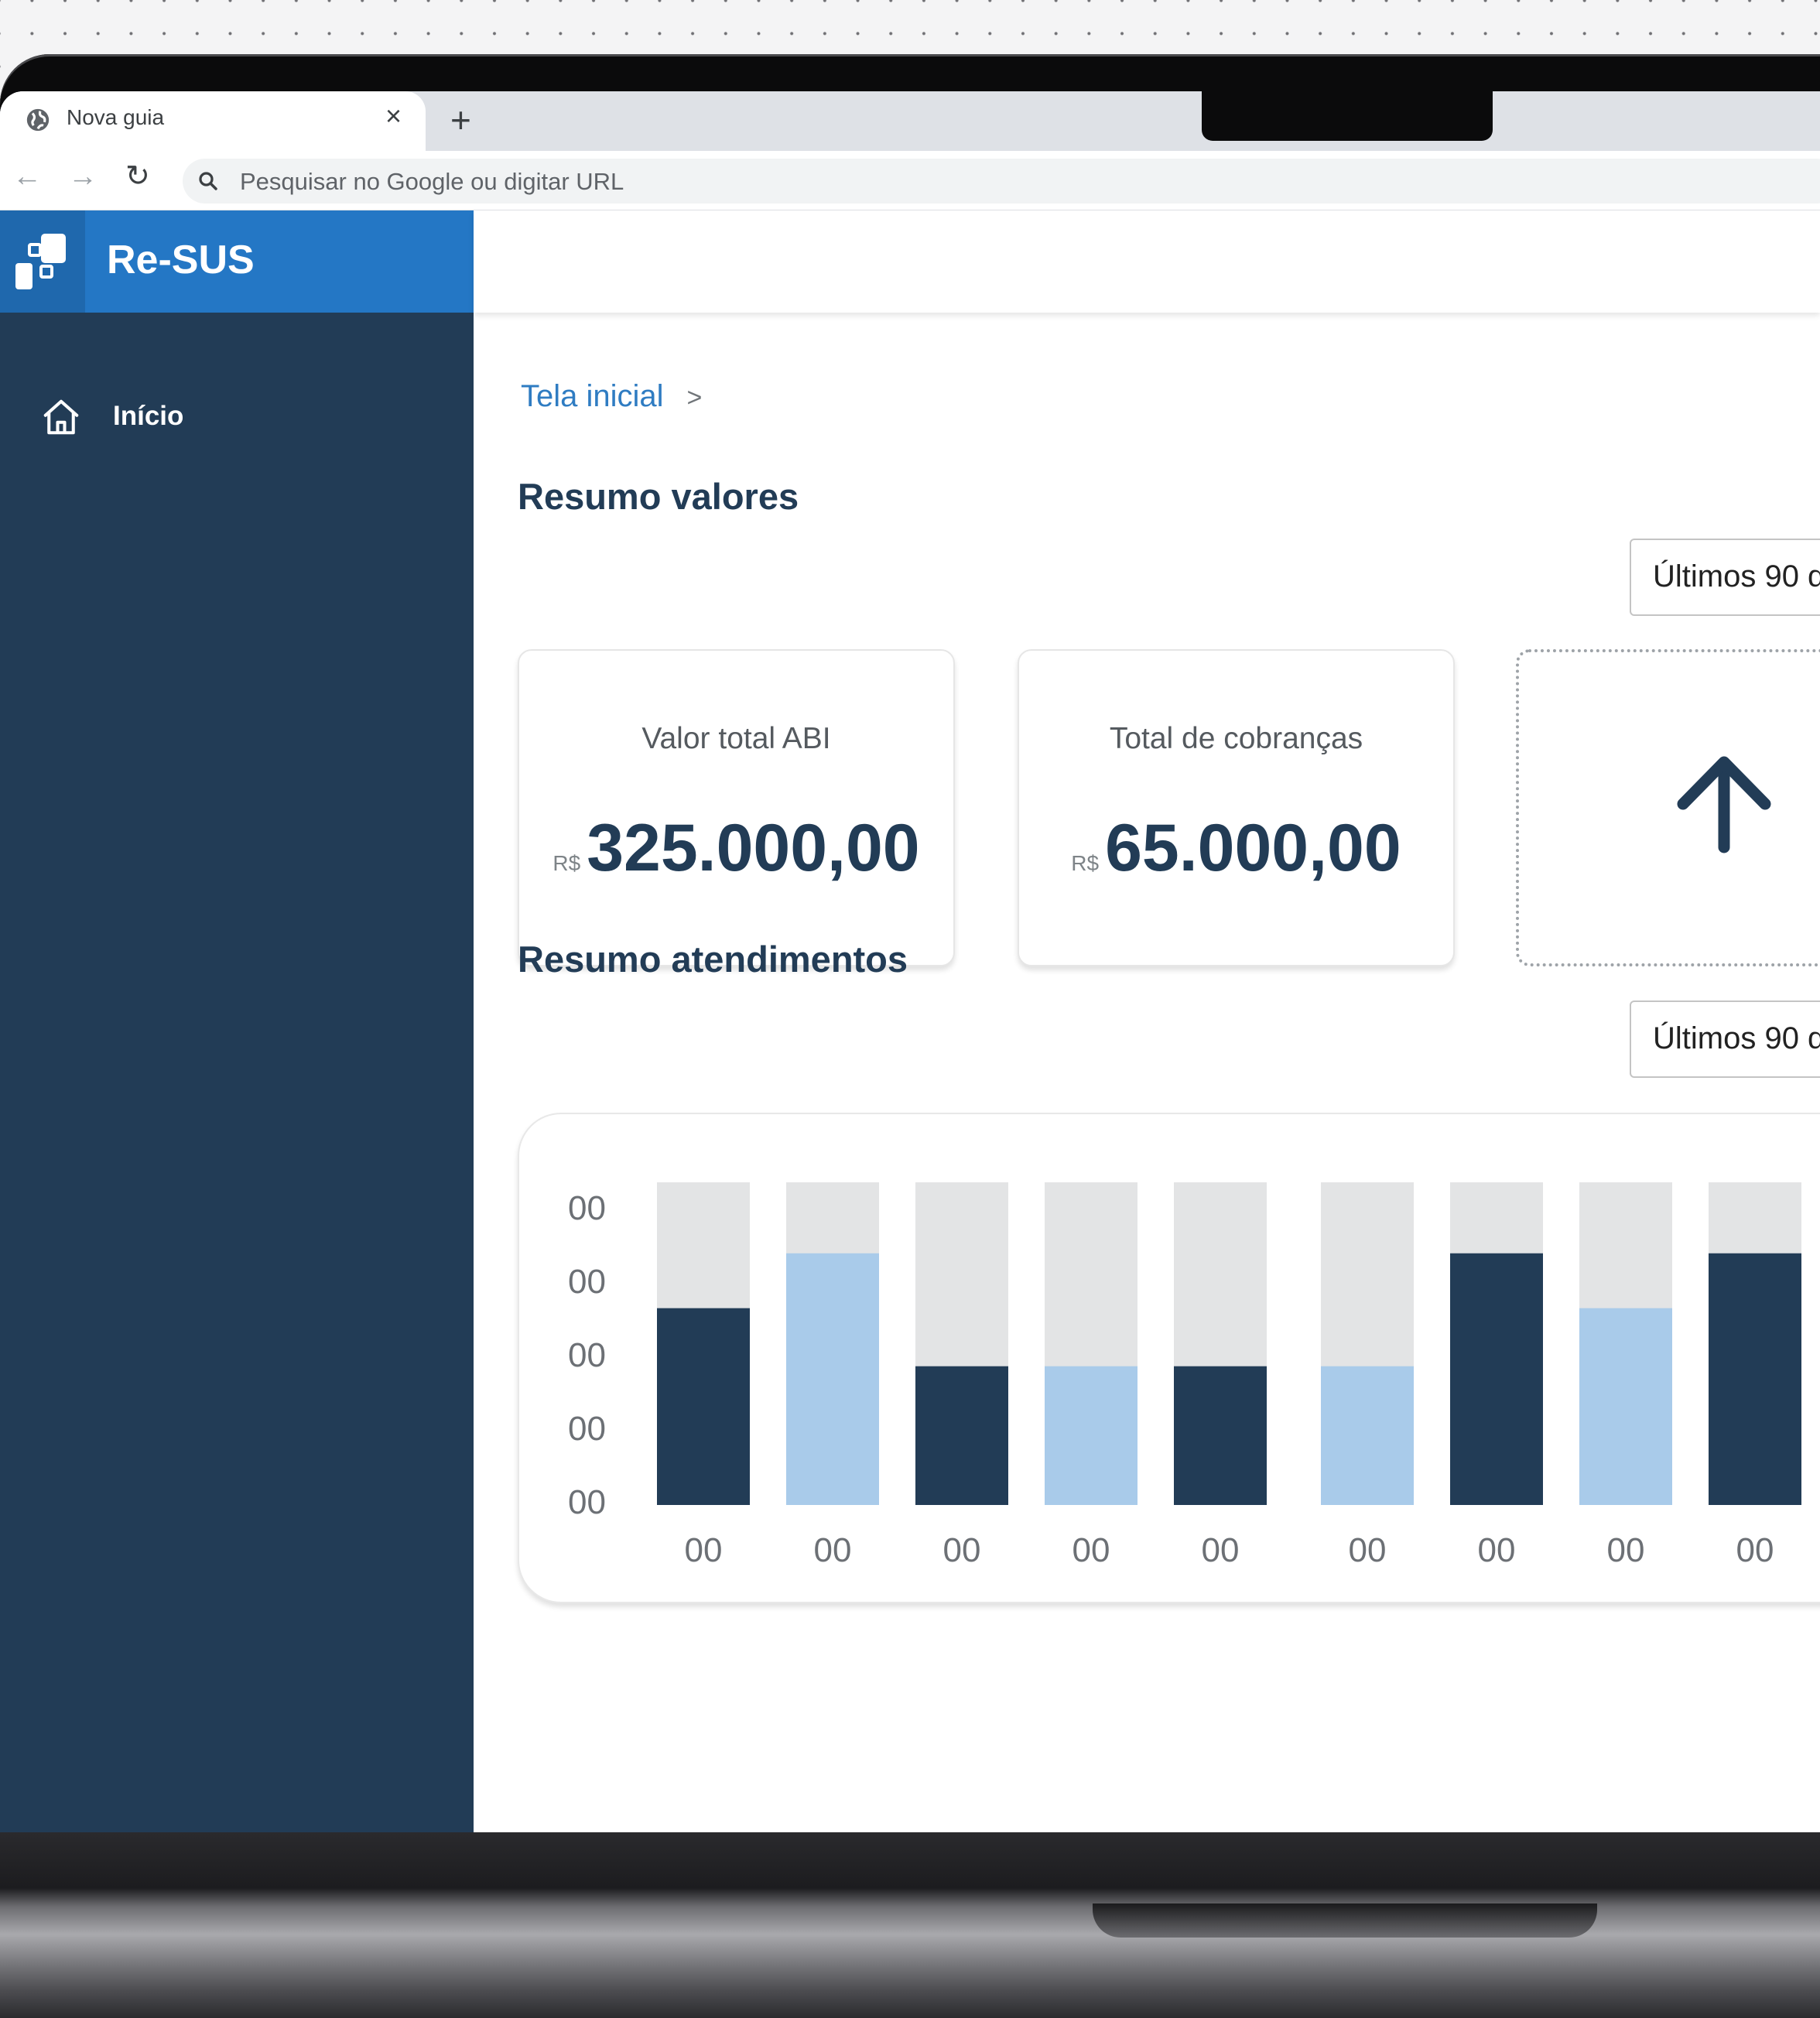 Image resolution: width=1820 pixels, height=2018 pixels. I want to click on upload-dropzone, so click(1668, 807).